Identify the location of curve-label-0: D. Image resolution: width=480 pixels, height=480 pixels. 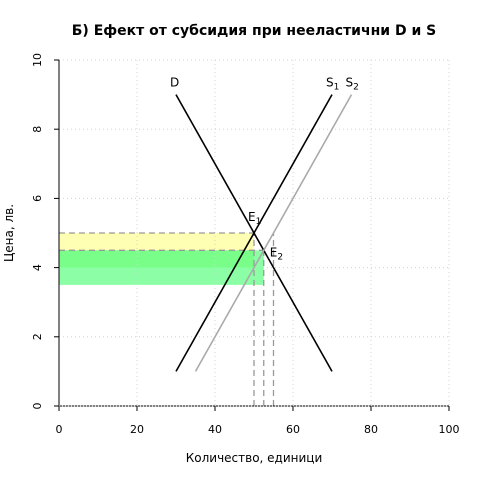
(174, 83).